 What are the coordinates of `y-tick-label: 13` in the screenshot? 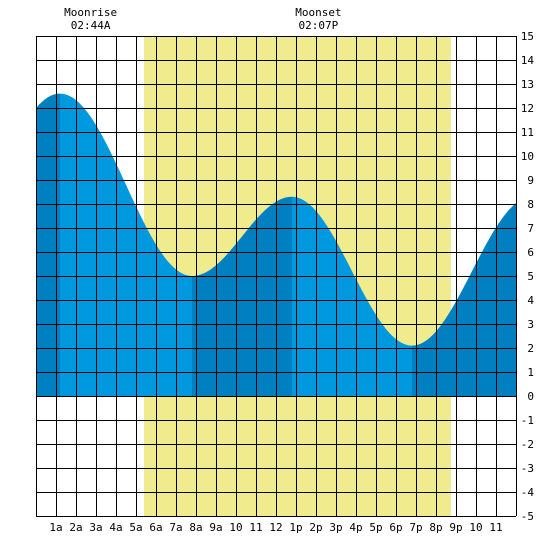 It's located at (527, 84).